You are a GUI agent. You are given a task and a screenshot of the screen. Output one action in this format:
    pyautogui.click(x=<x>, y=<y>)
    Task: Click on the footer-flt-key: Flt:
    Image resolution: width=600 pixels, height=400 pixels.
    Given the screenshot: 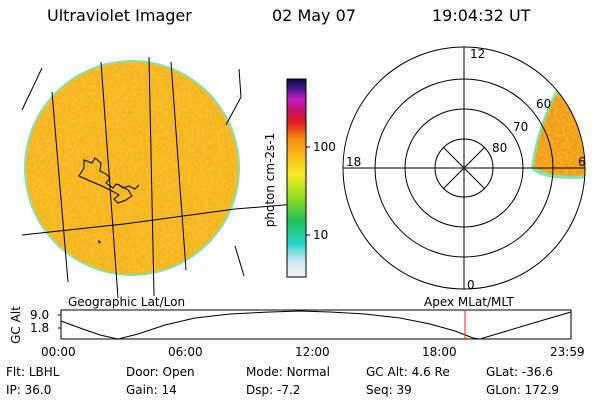 What is the action you would take?
    pyautogui.click(x=15, y=372)
    